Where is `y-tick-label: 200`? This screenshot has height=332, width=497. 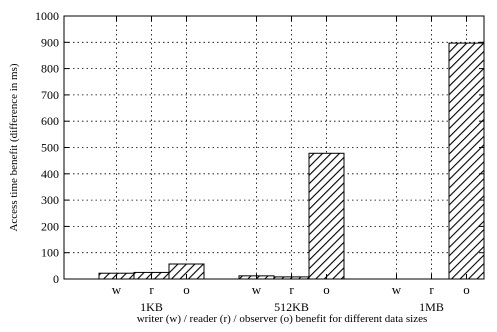 y-tick-label: 200 is located at coordinates (50, 226).